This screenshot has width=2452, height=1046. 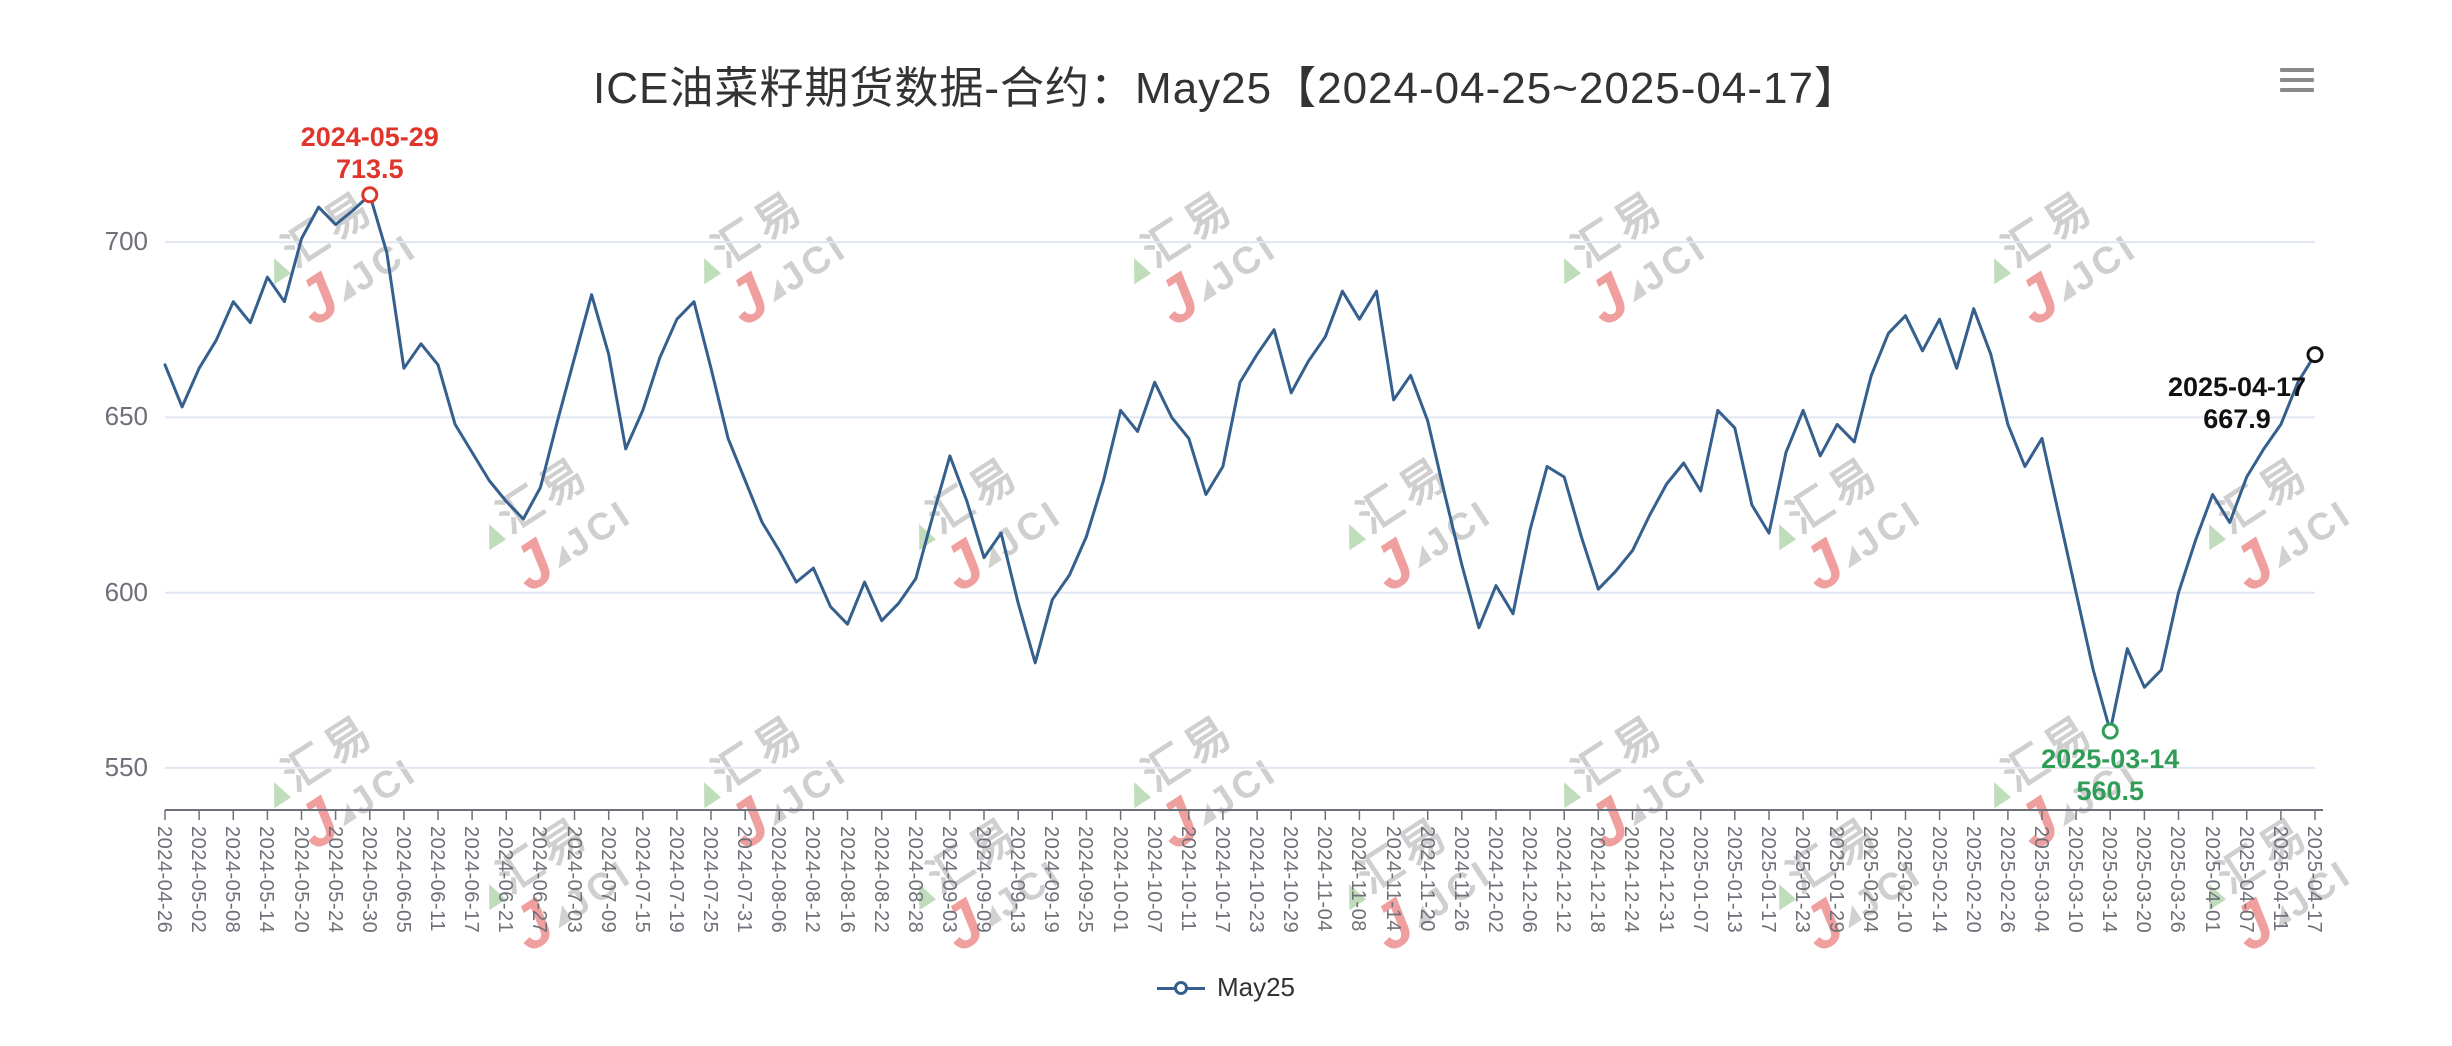 I want to click on marker-last, so click(x=2315, y=355).